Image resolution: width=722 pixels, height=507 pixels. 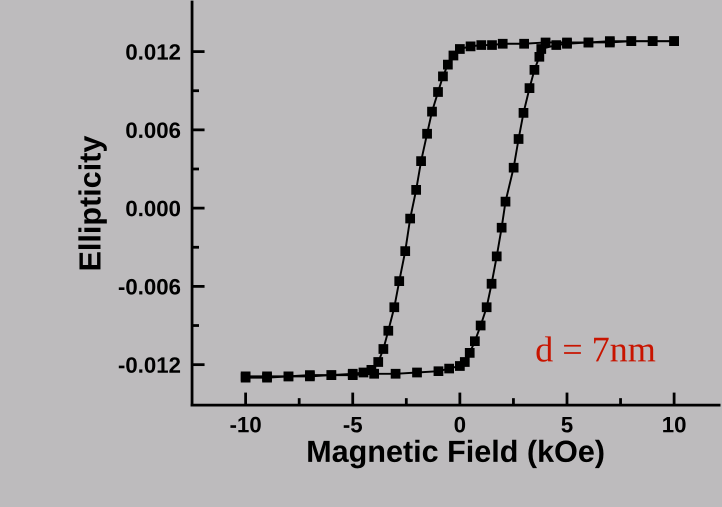 I want to click on y-tick-label: 0.006, so click(x=153, y=130).